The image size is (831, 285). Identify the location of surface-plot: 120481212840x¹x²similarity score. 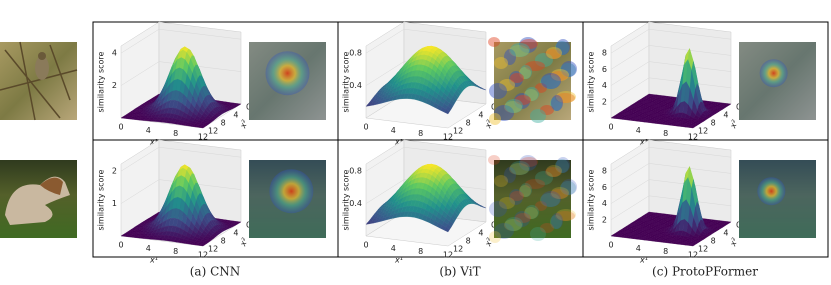
(212, 202).